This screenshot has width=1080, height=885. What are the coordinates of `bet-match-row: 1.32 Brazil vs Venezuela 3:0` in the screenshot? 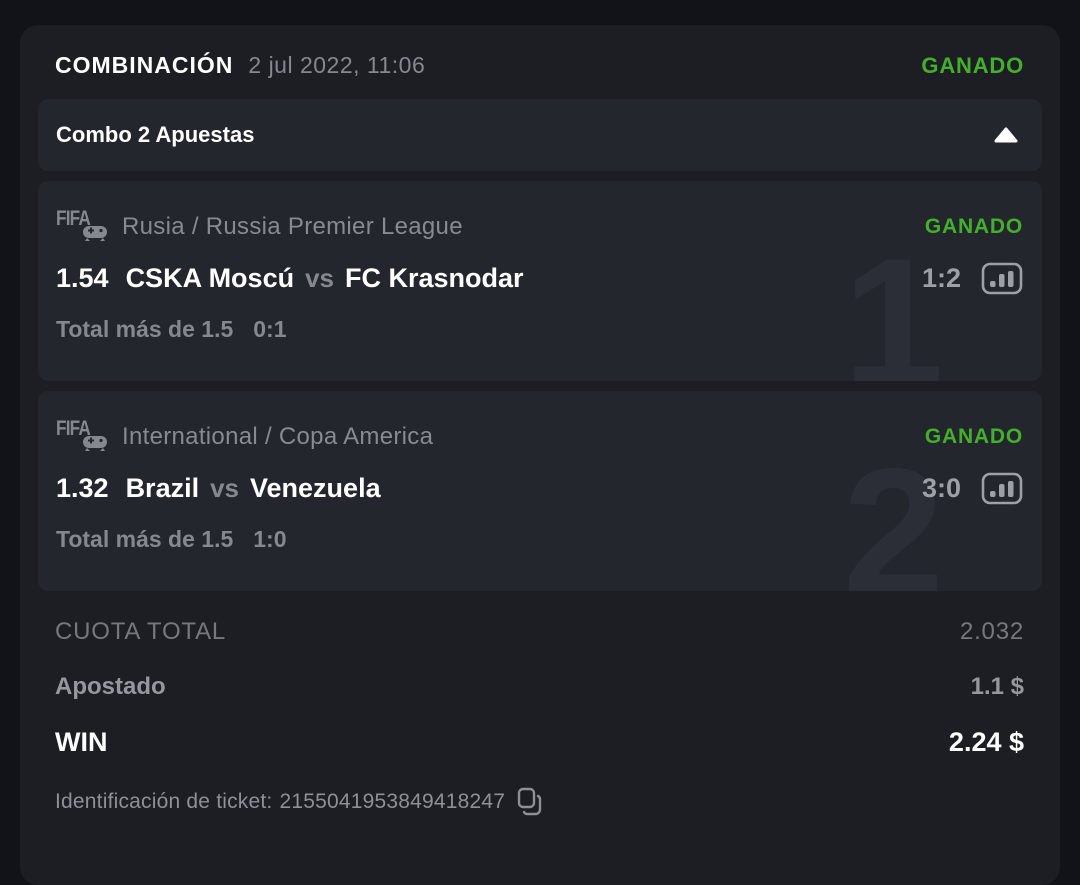 It's located at (539, 488).